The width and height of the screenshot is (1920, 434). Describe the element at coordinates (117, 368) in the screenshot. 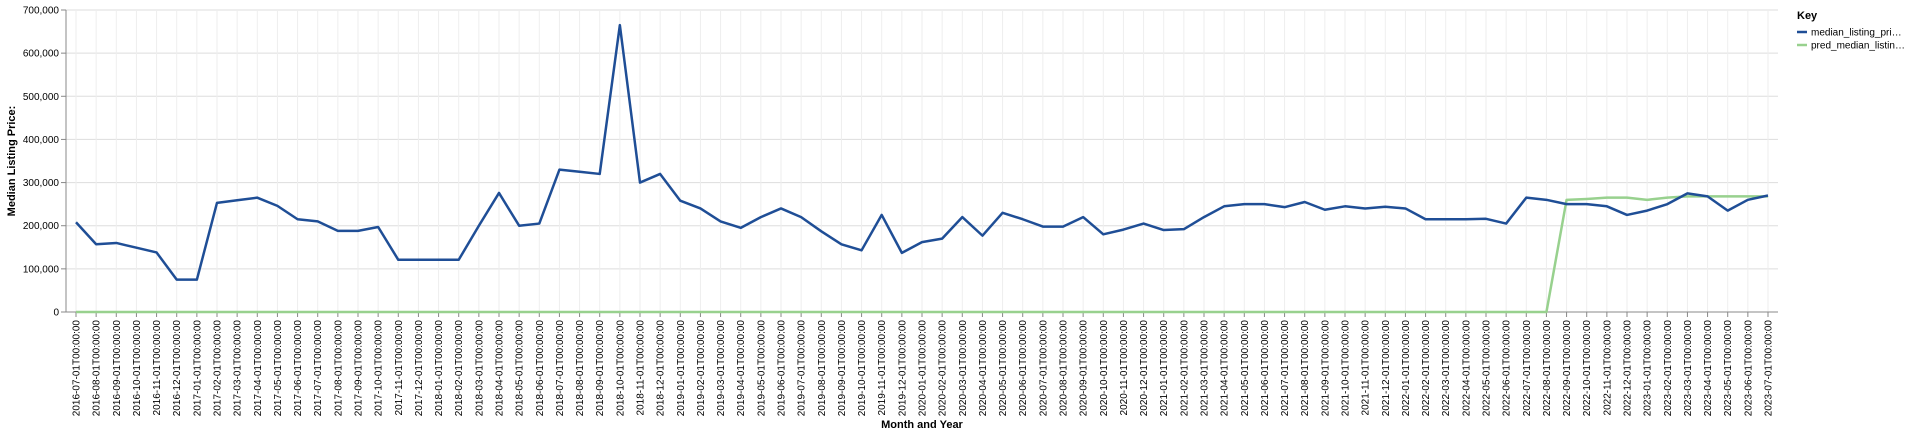

I see `x-tick-label: 2016-09-01T00:00:00` at that location.